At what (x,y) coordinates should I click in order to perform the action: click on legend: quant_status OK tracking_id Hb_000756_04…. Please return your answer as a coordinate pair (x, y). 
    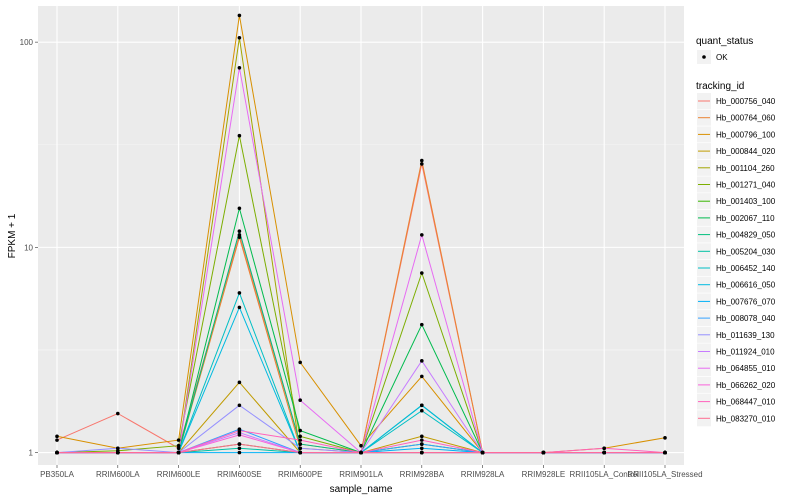
    Looking at the image, I should click on (736, 231).